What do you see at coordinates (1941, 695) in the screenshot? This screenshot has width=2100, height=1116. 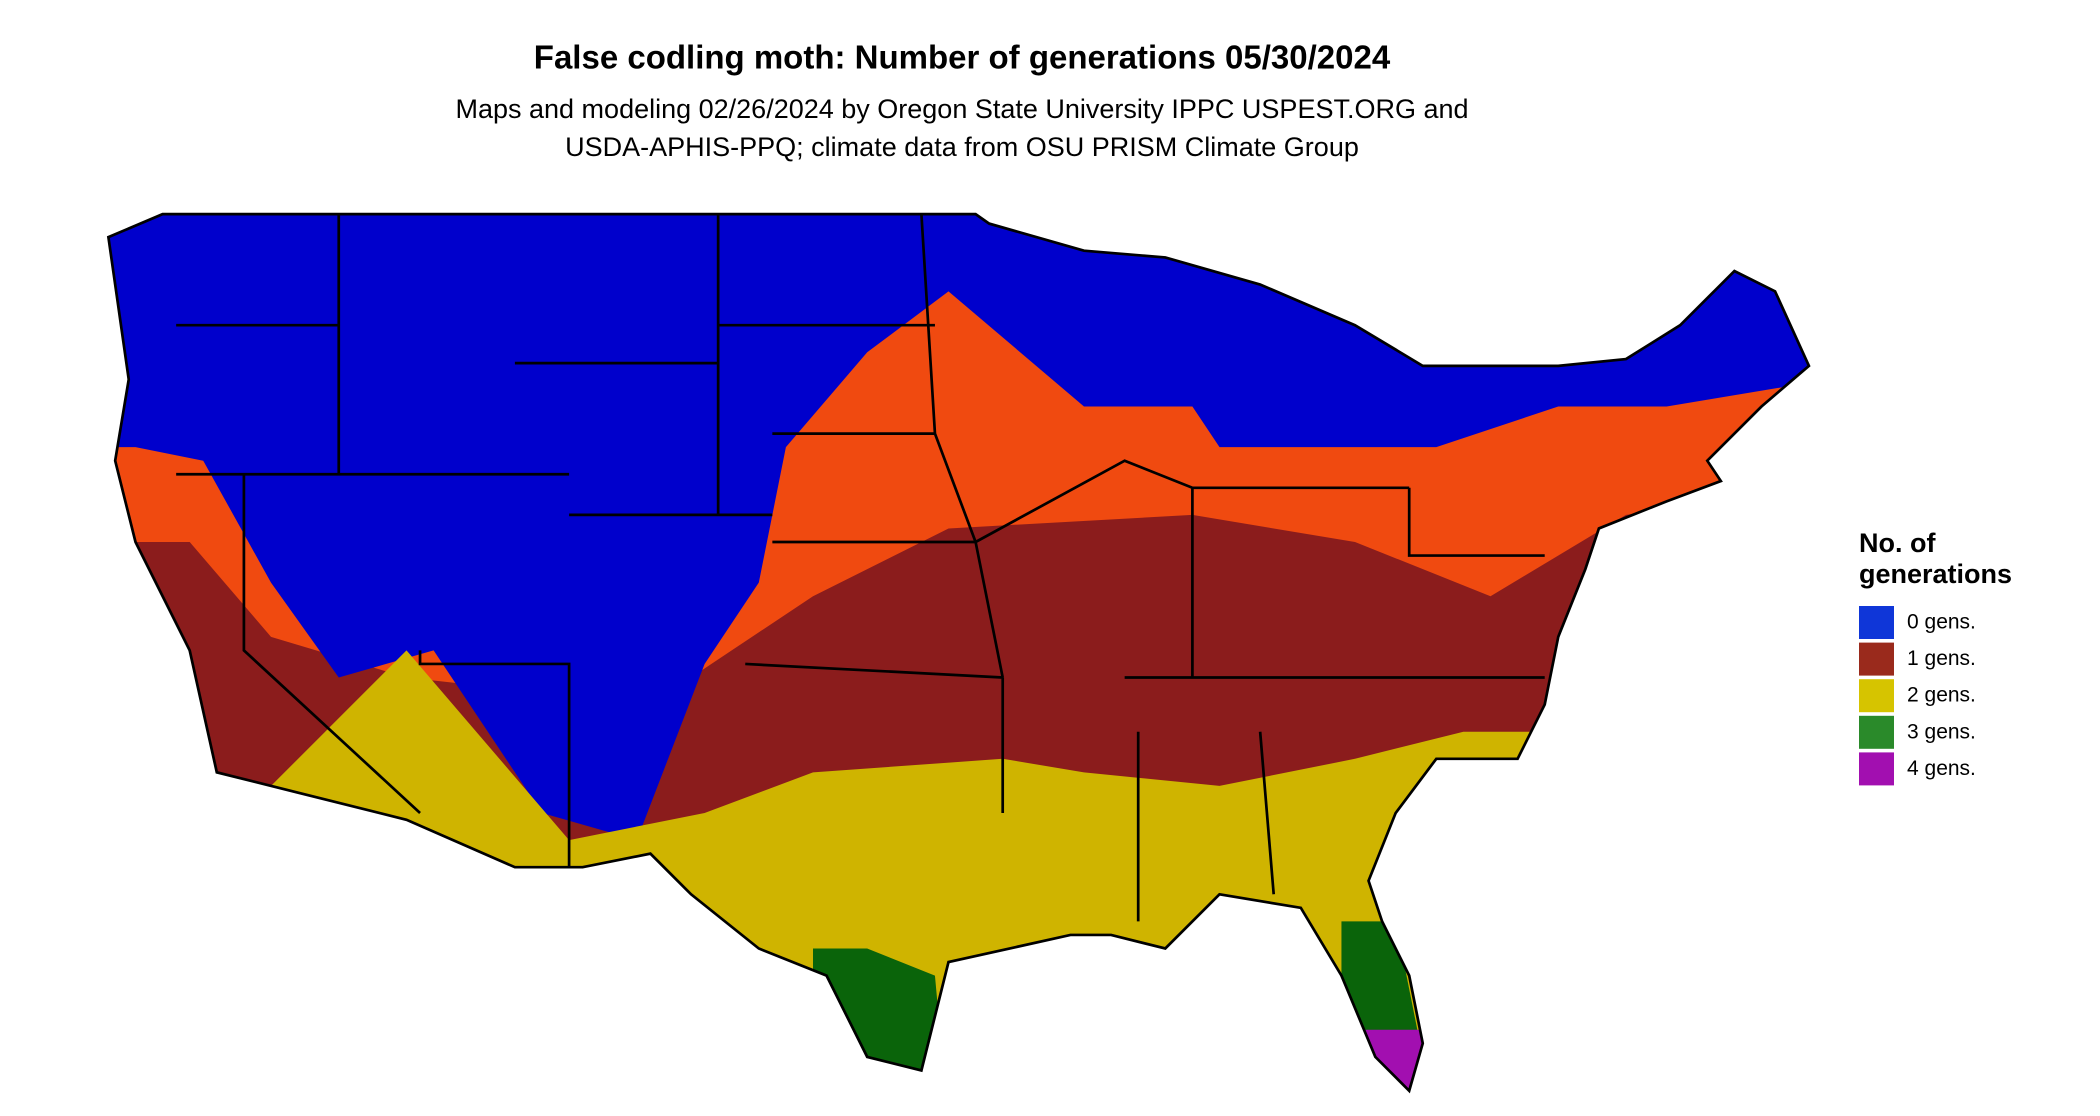 I see `legend-label: 2 gens.` at bounding box center [1941, 695].